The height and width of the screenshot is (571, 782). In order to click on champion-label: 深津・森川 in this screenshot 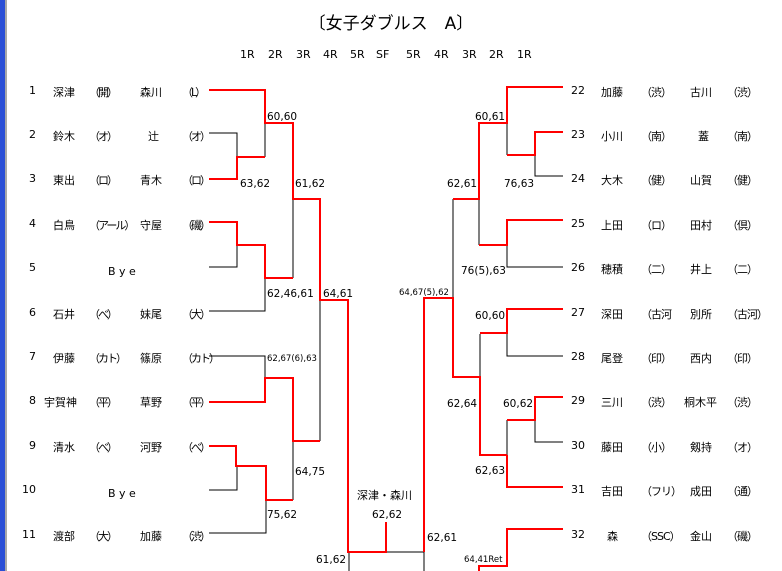, I will do `click(384, 495)`.